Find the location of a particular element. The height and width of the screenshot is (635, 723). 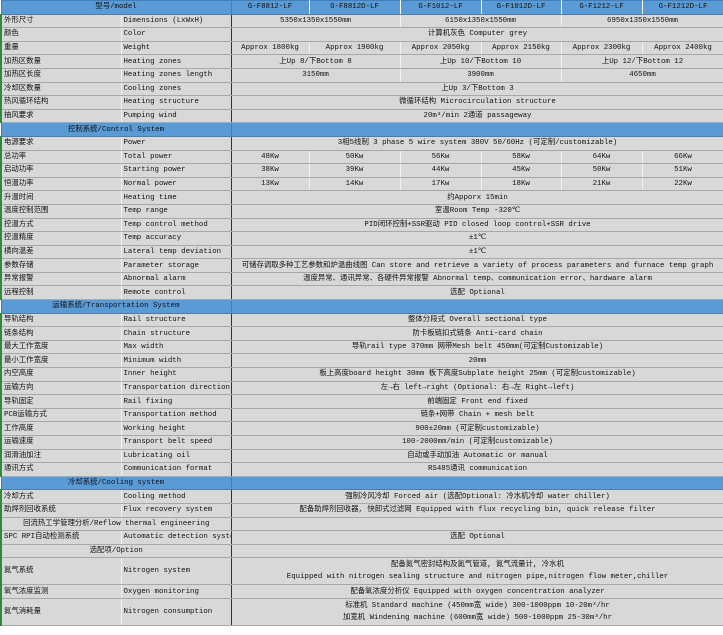

spec-label-en: Remote control is located at coordinates (176, 293).